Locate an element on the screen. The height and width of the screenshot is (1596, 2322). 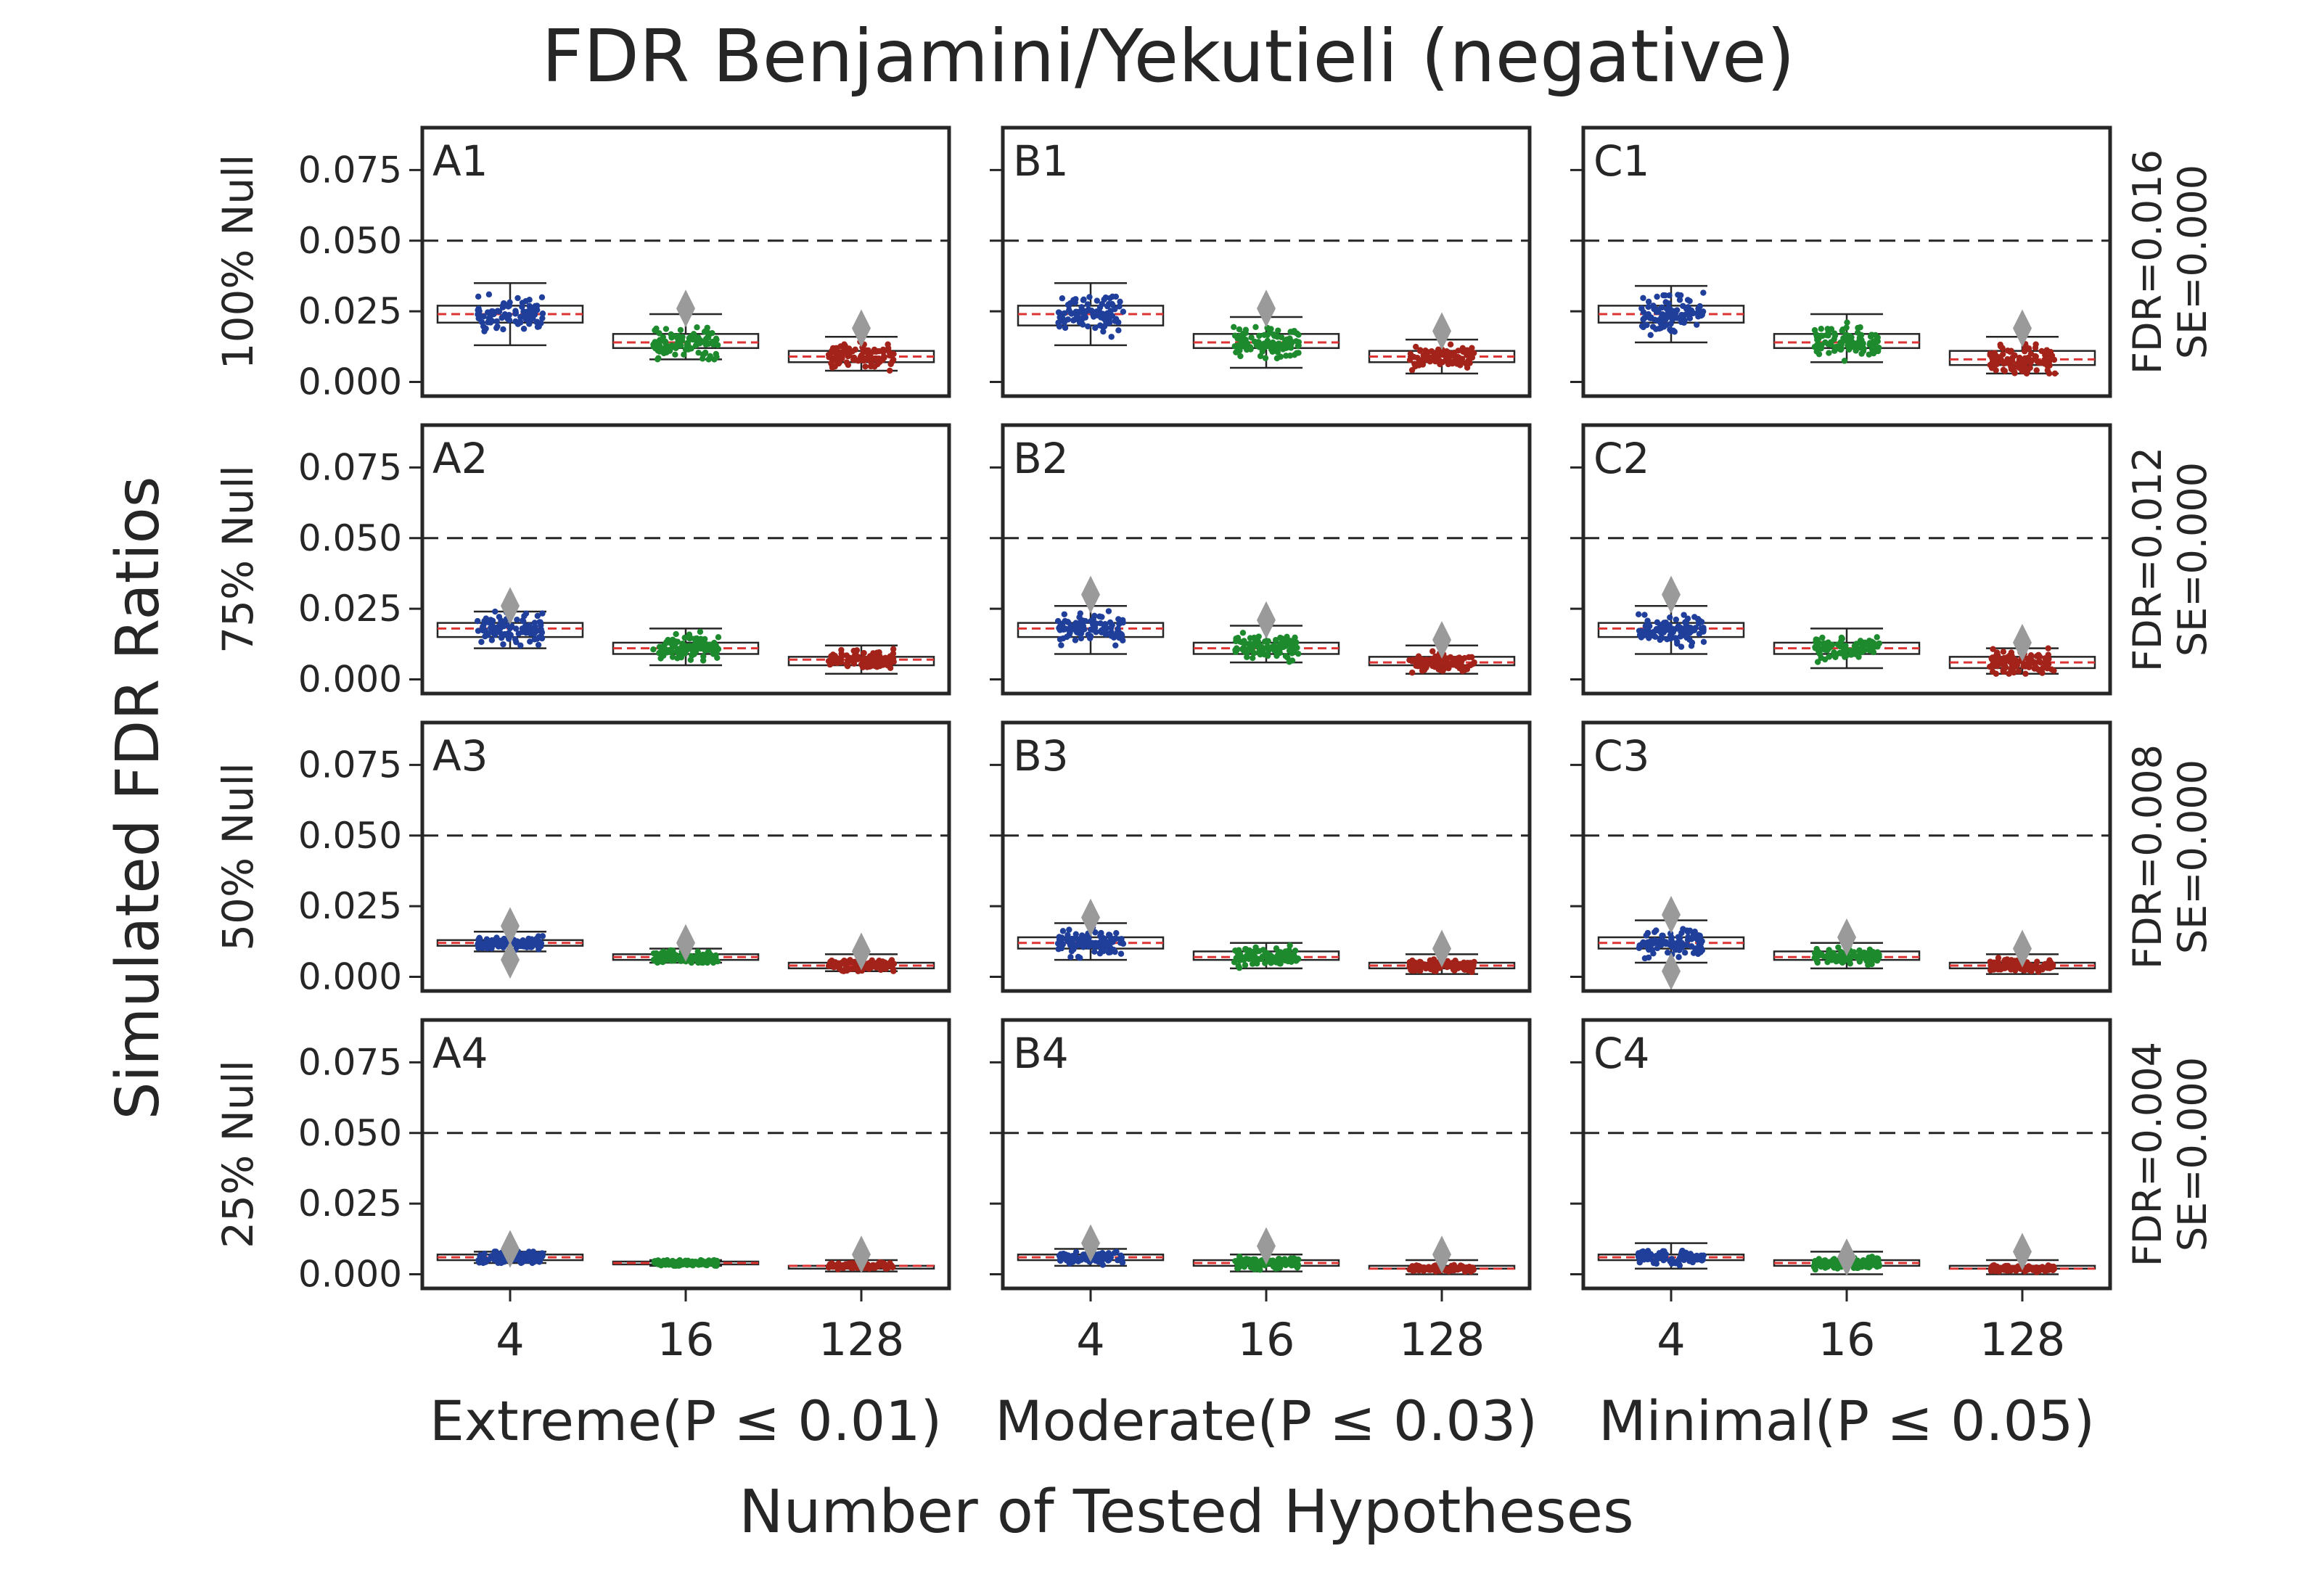
row-label: 100% Null is located at coordinates (238, 262).